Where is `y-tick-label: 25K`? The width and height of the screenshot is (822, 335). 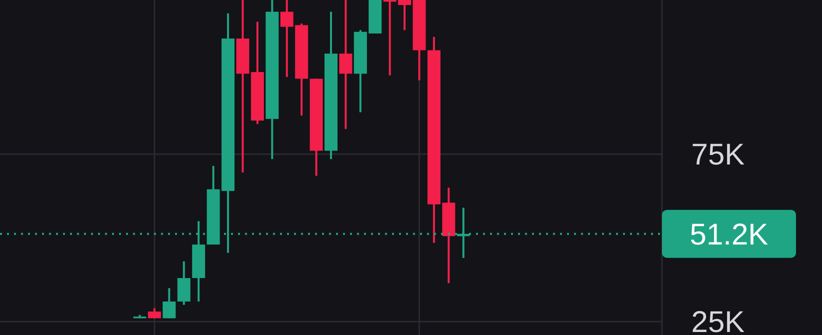 y-tick-label: 25K is located at coordinates (718, 320).